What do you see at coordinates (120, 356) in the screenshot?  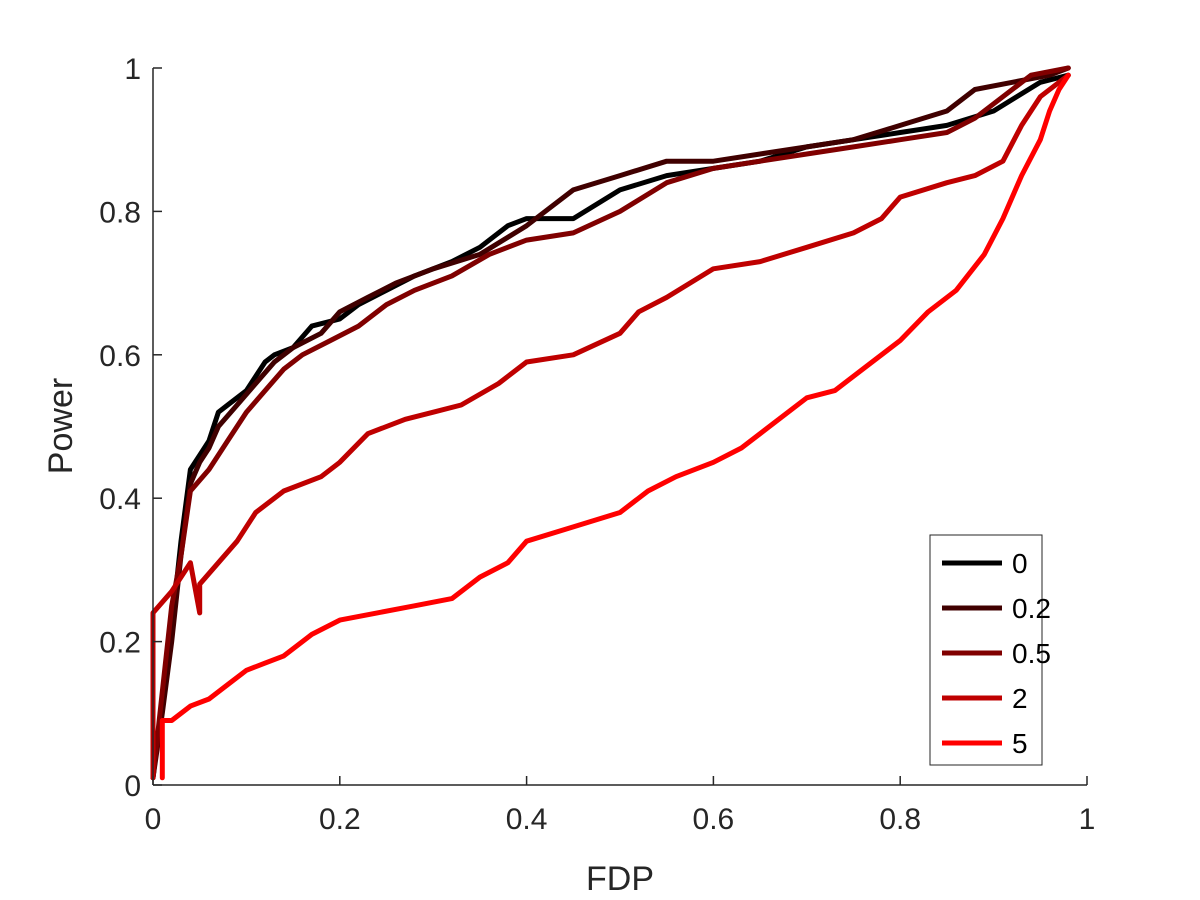 I see `y-tick-label: 0.6` at bounding box center [120, 356].